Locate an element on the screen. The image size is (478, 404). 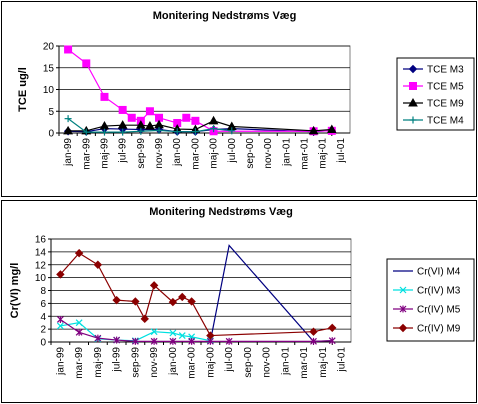
tce-series-line is located at coordinates (149, 125).